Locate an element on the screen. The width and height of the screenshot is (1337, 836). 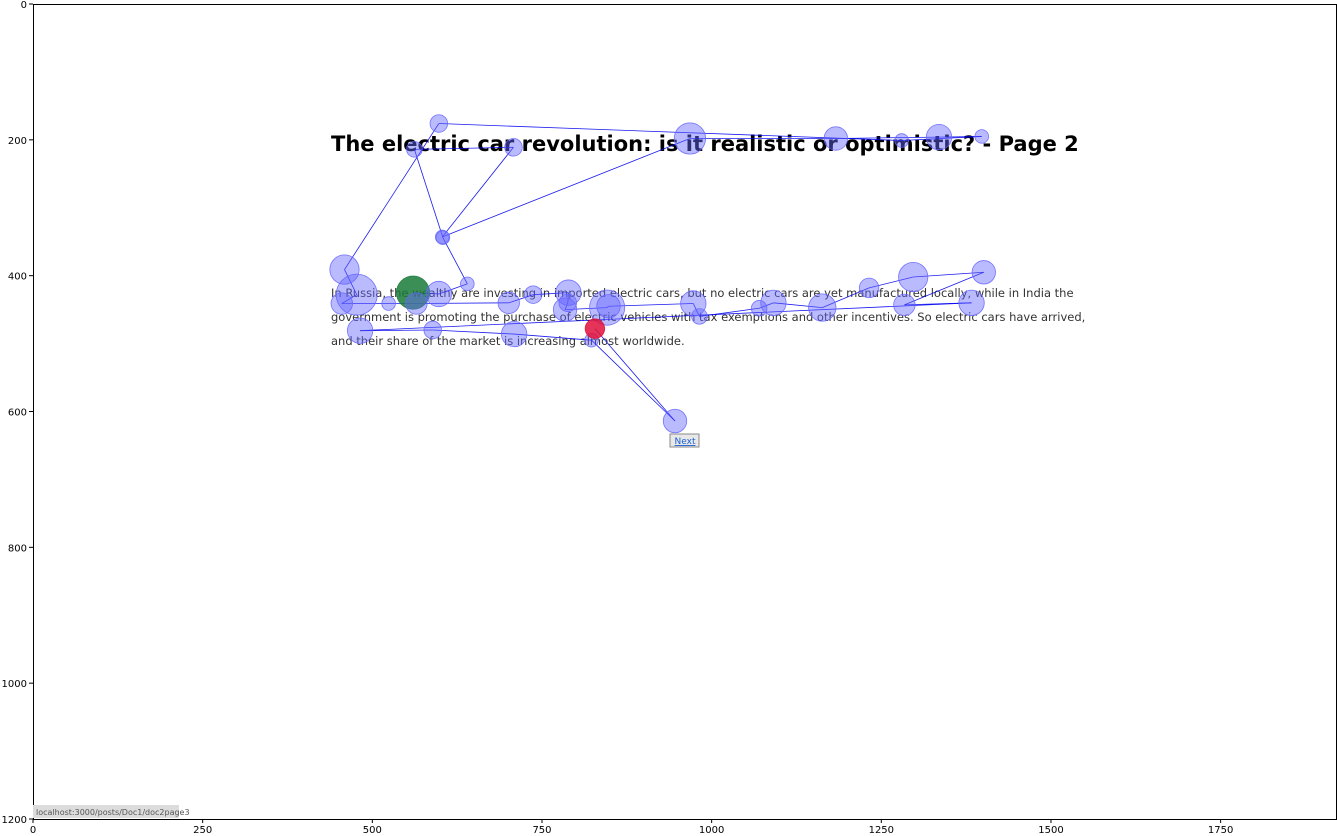
y-tick-label: 600 is located at coordinates (17, 413).